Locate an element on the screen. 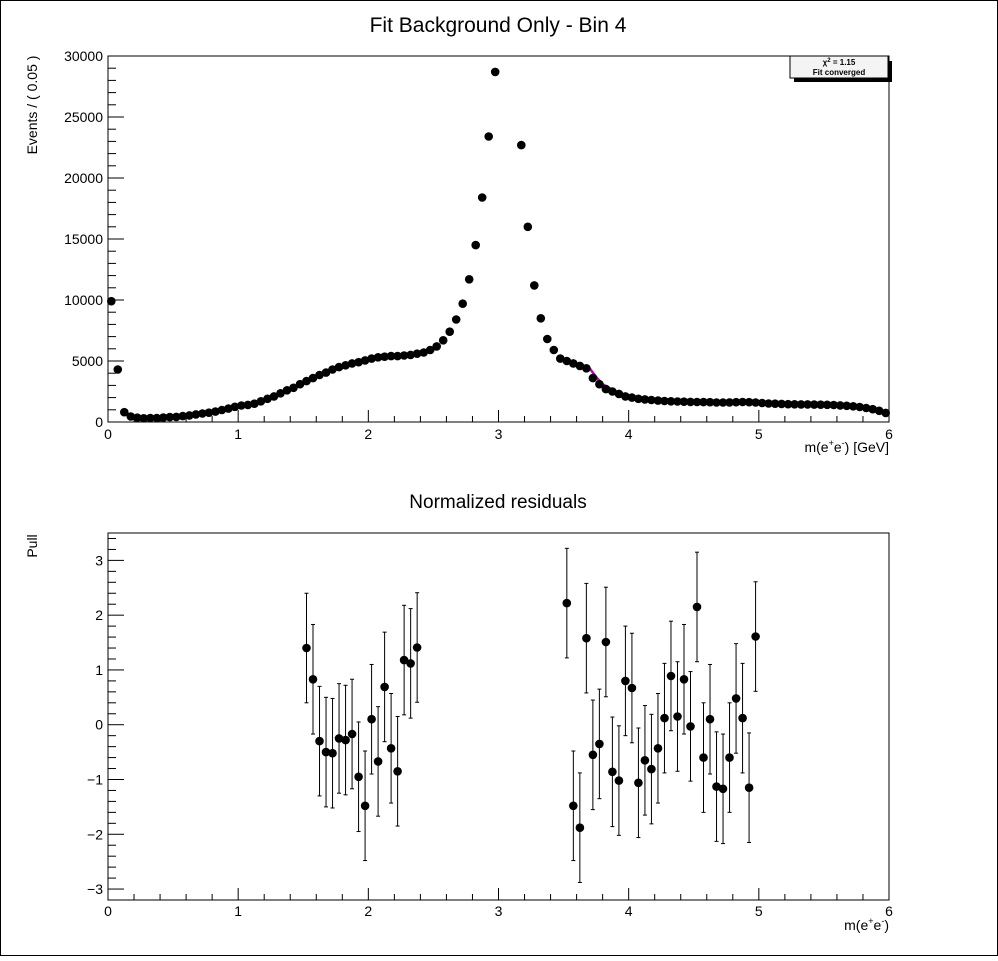 This screenshot has width=998, height=961. top-x-axis-label: m(e+e-) [GeV] is located at coordinates (846, 446).